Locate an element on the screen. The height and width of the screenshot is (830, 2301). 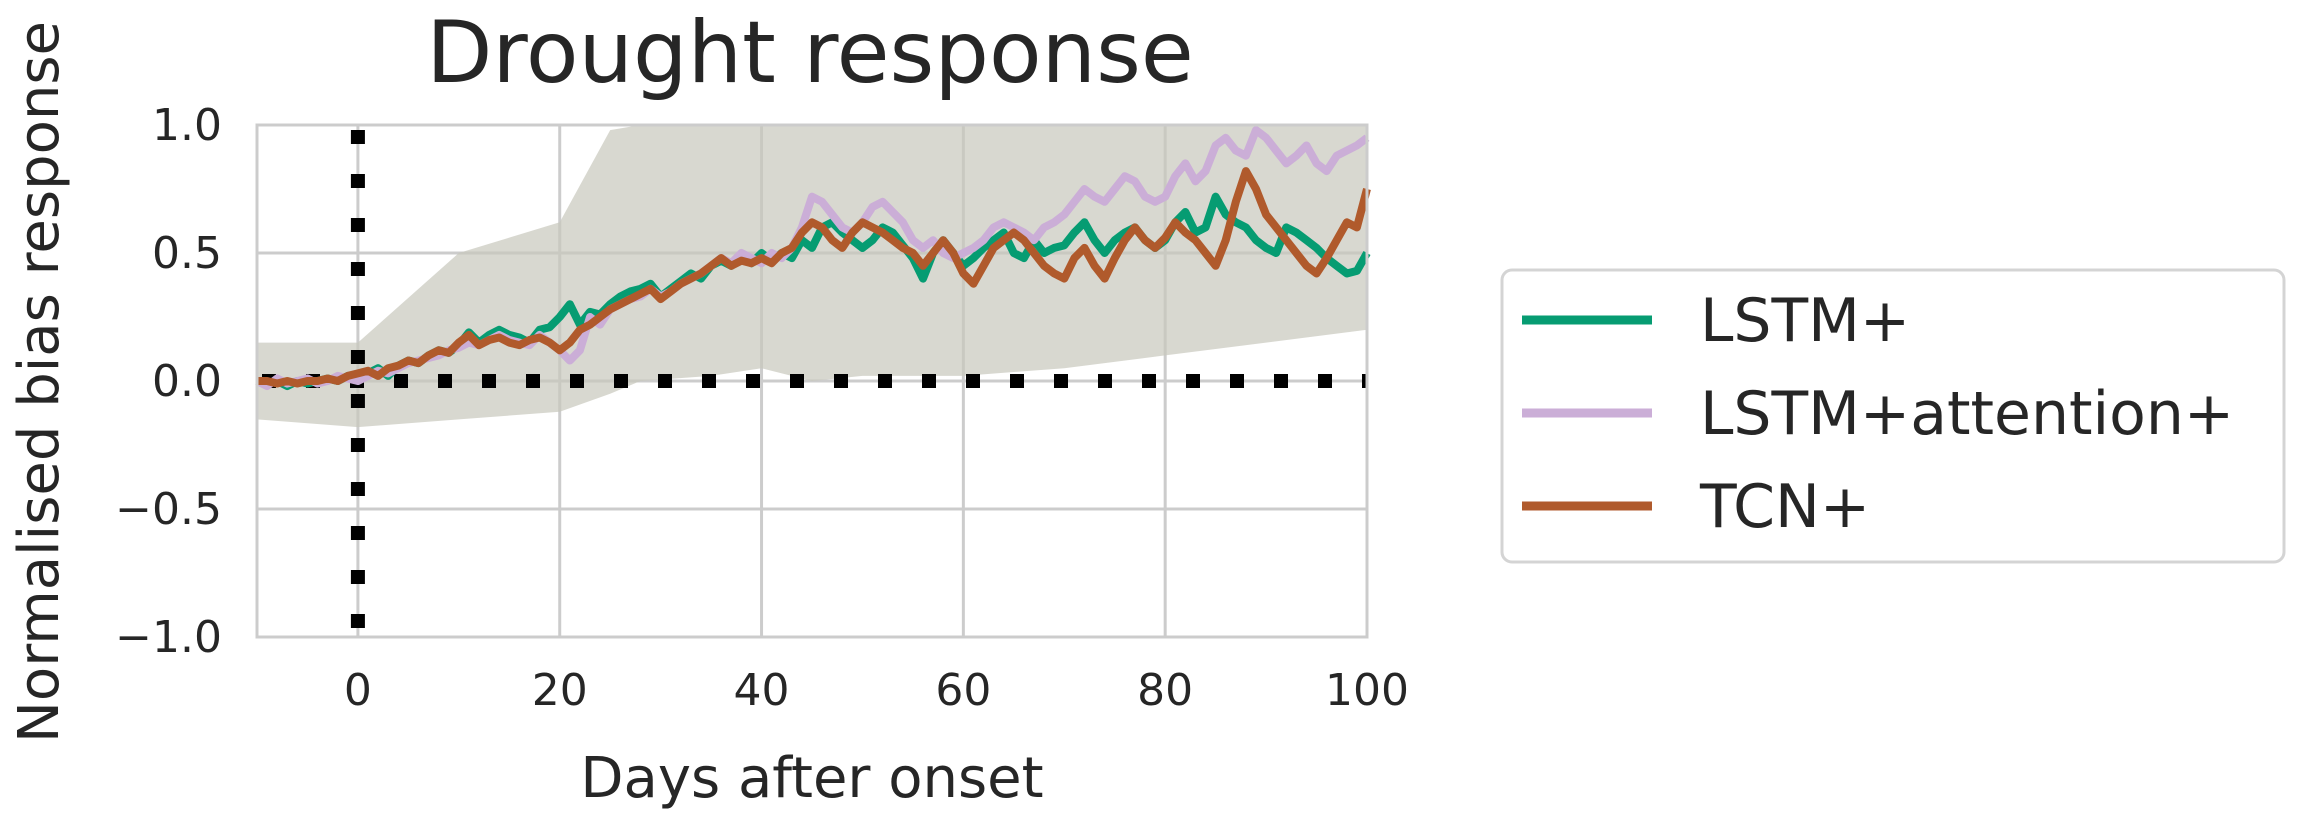
chart-title: Drought response is located at coordinates (810, 53).